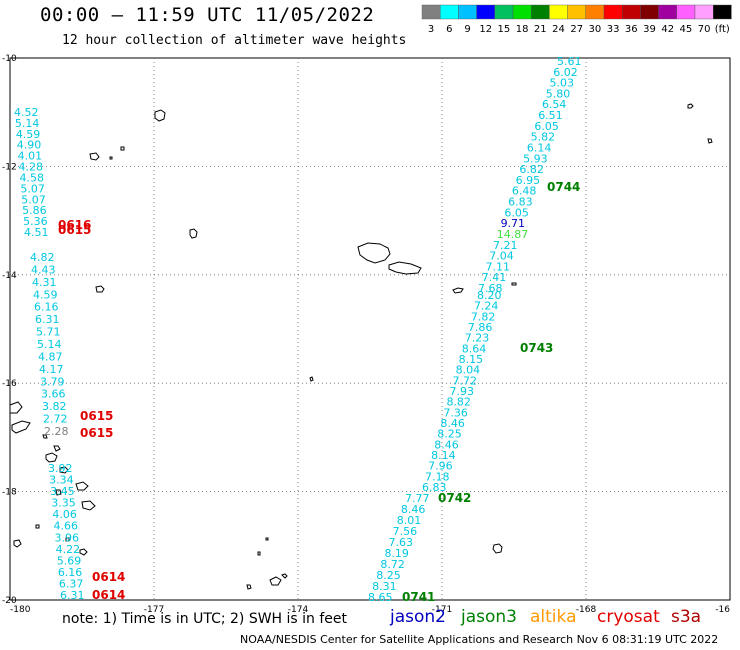  Describe the element at coordinates (520, 202) in the screenshot. I see `wave-height-value: 6.83` at that location.